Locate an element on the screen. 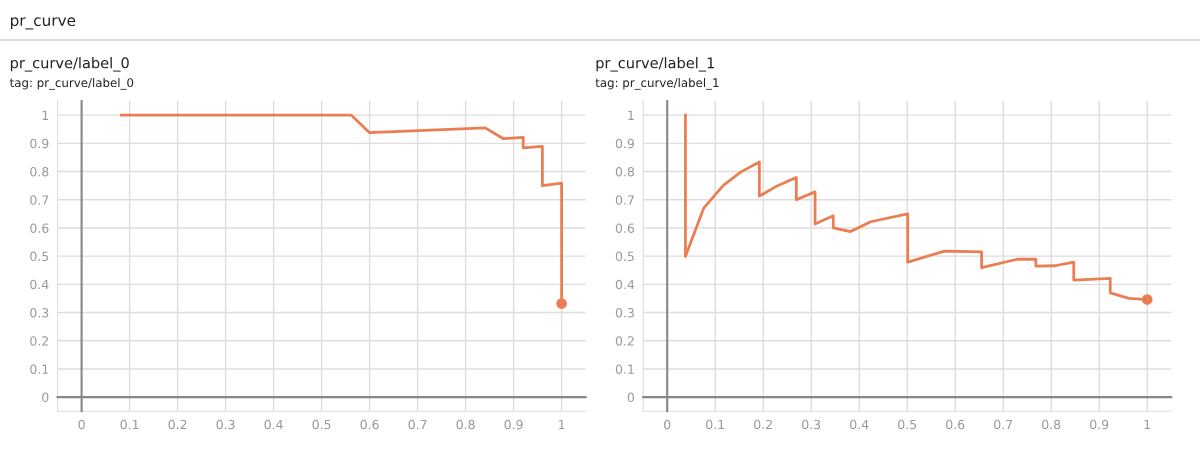 This screenshot has width=1200, height=470. text: pr_curve is located at coordinates (43, 23).